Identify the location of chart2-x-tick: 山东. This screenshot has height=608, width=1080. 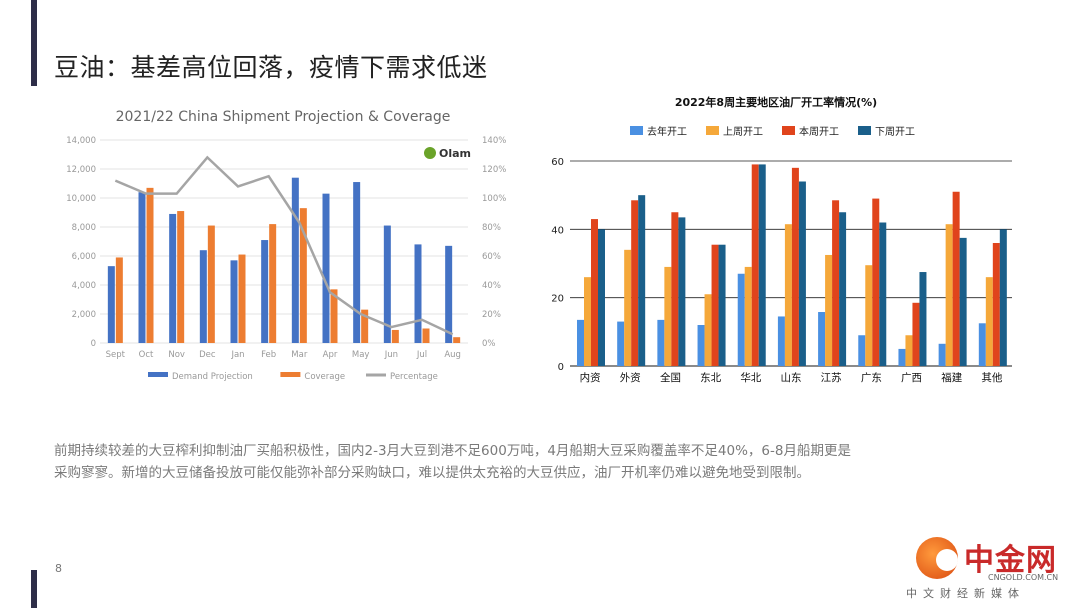
(791, 377).